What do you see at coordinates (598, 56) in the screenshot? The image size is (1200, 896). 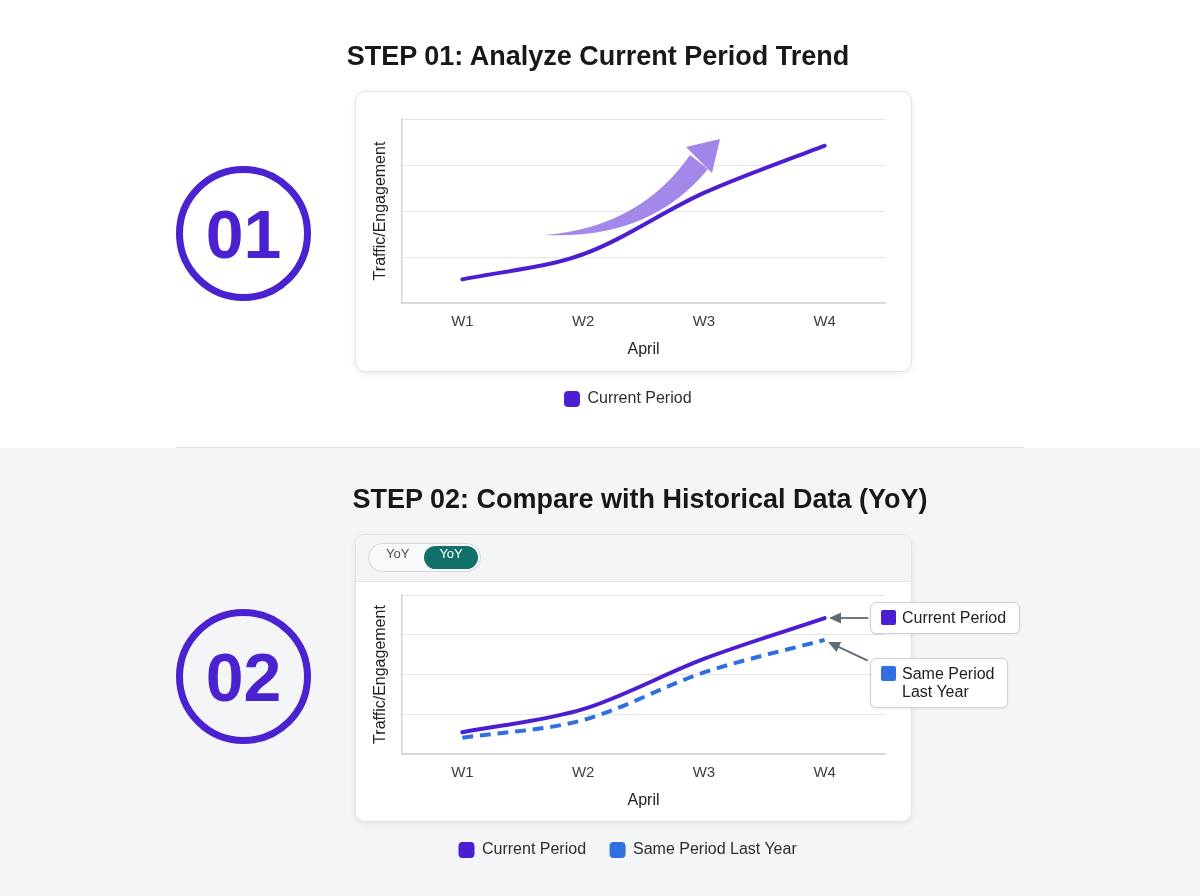 I see `chart-title: STEP 01: Analyze Current Period Trend` at bounding box center [598, 56].